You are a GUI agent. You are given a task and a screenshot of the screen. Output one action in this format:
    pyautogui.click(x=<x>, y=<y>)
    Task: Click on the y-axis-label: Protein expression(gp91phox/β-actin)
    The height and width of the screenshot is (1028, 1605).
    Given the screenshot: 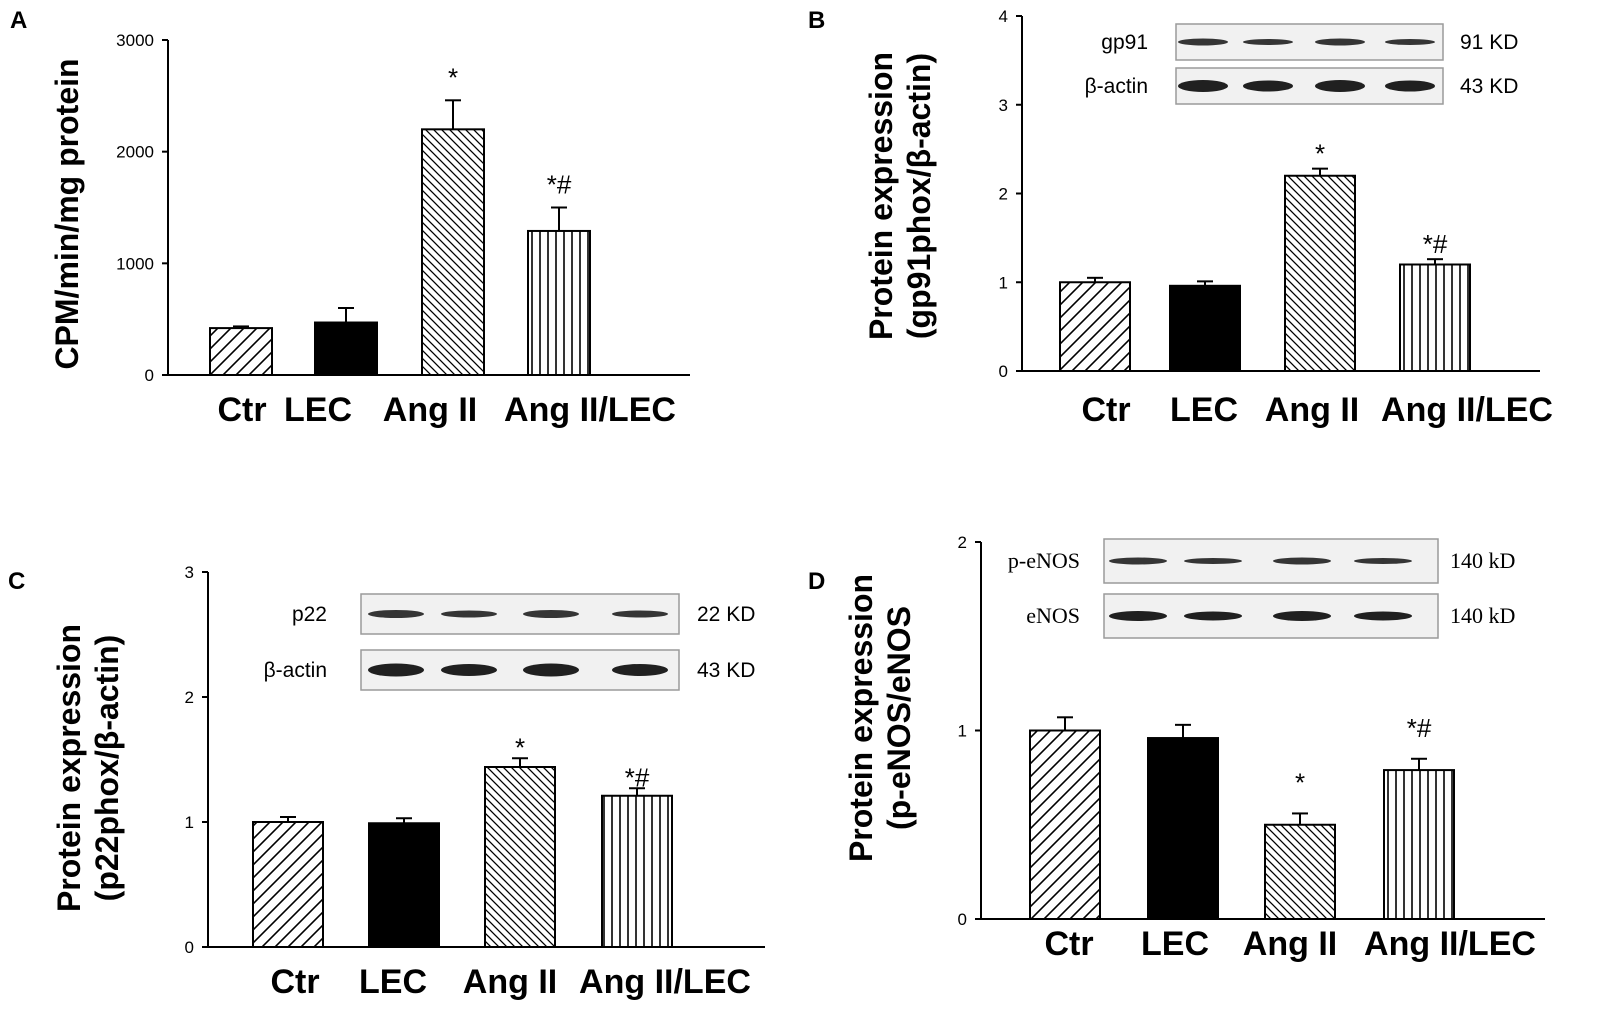 What is the action you would take?
    pyautogui.click(x=900, y=196)
    